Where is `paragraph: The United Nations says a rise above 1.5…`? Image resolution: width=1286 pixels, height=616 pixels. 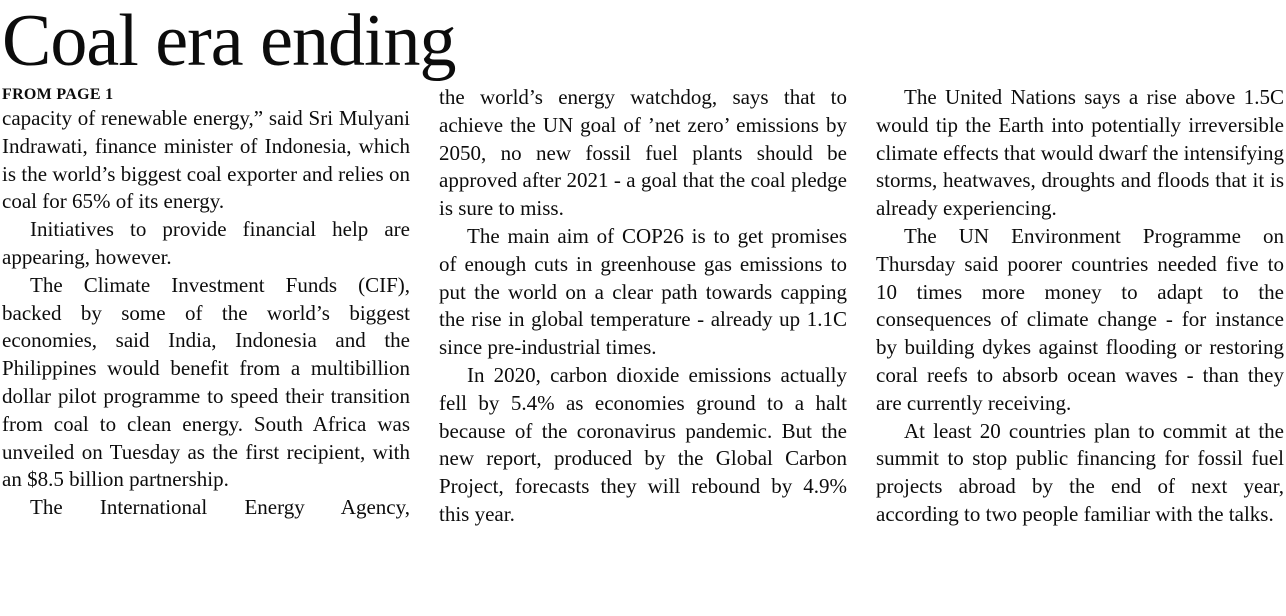 paragraph: The United Nations says a rise above 1.5… is located at coordinates (1080, 153).